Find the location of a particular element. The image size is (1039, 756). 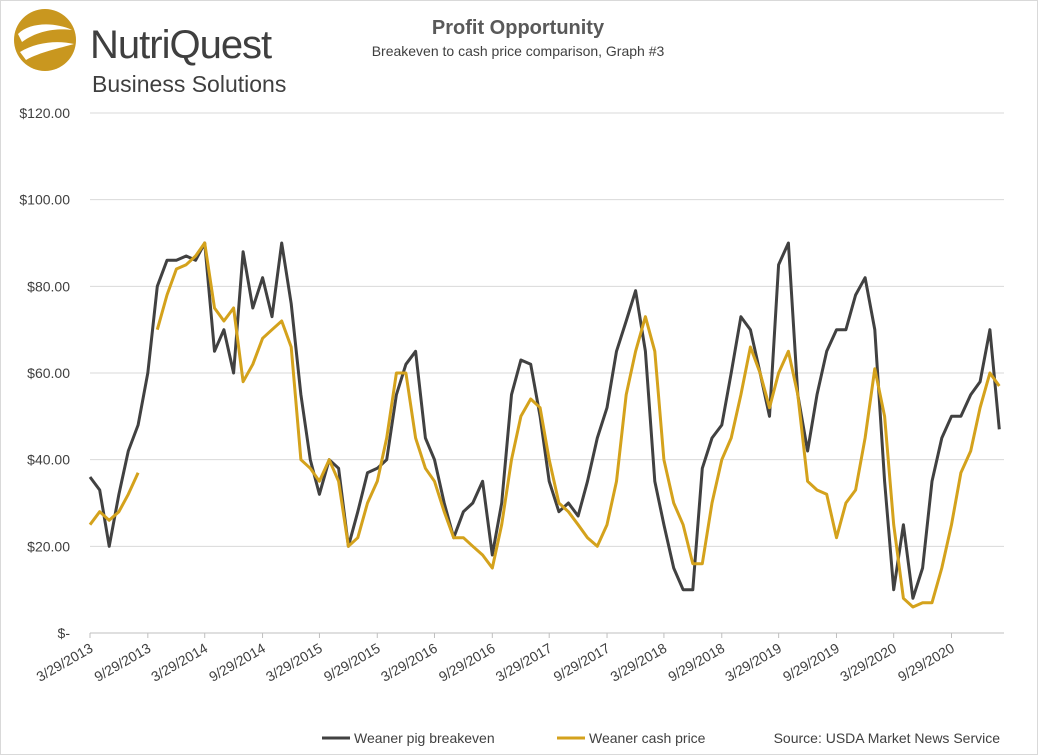

logo-name: NutriQuest is located at coordinates (181, 45).